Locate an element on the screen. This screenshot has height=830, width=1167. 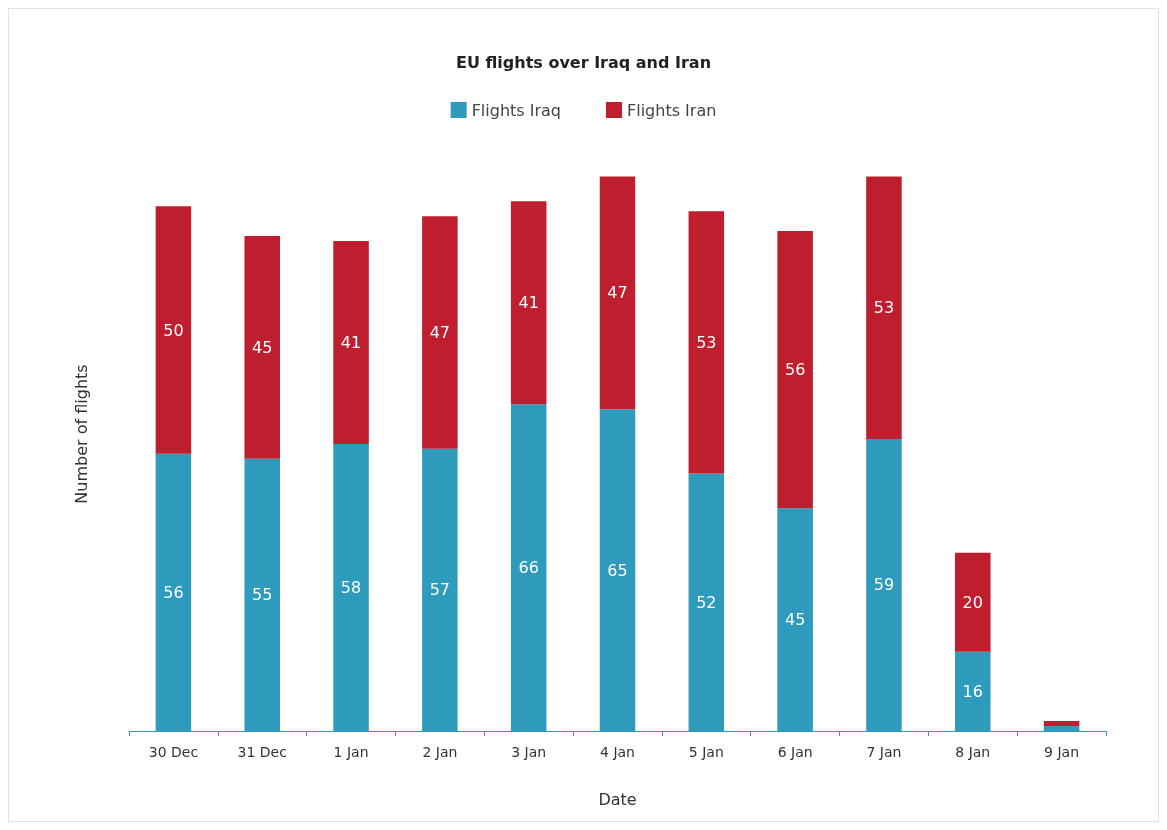
data-label: 52 is located at coordinates (706, 602).